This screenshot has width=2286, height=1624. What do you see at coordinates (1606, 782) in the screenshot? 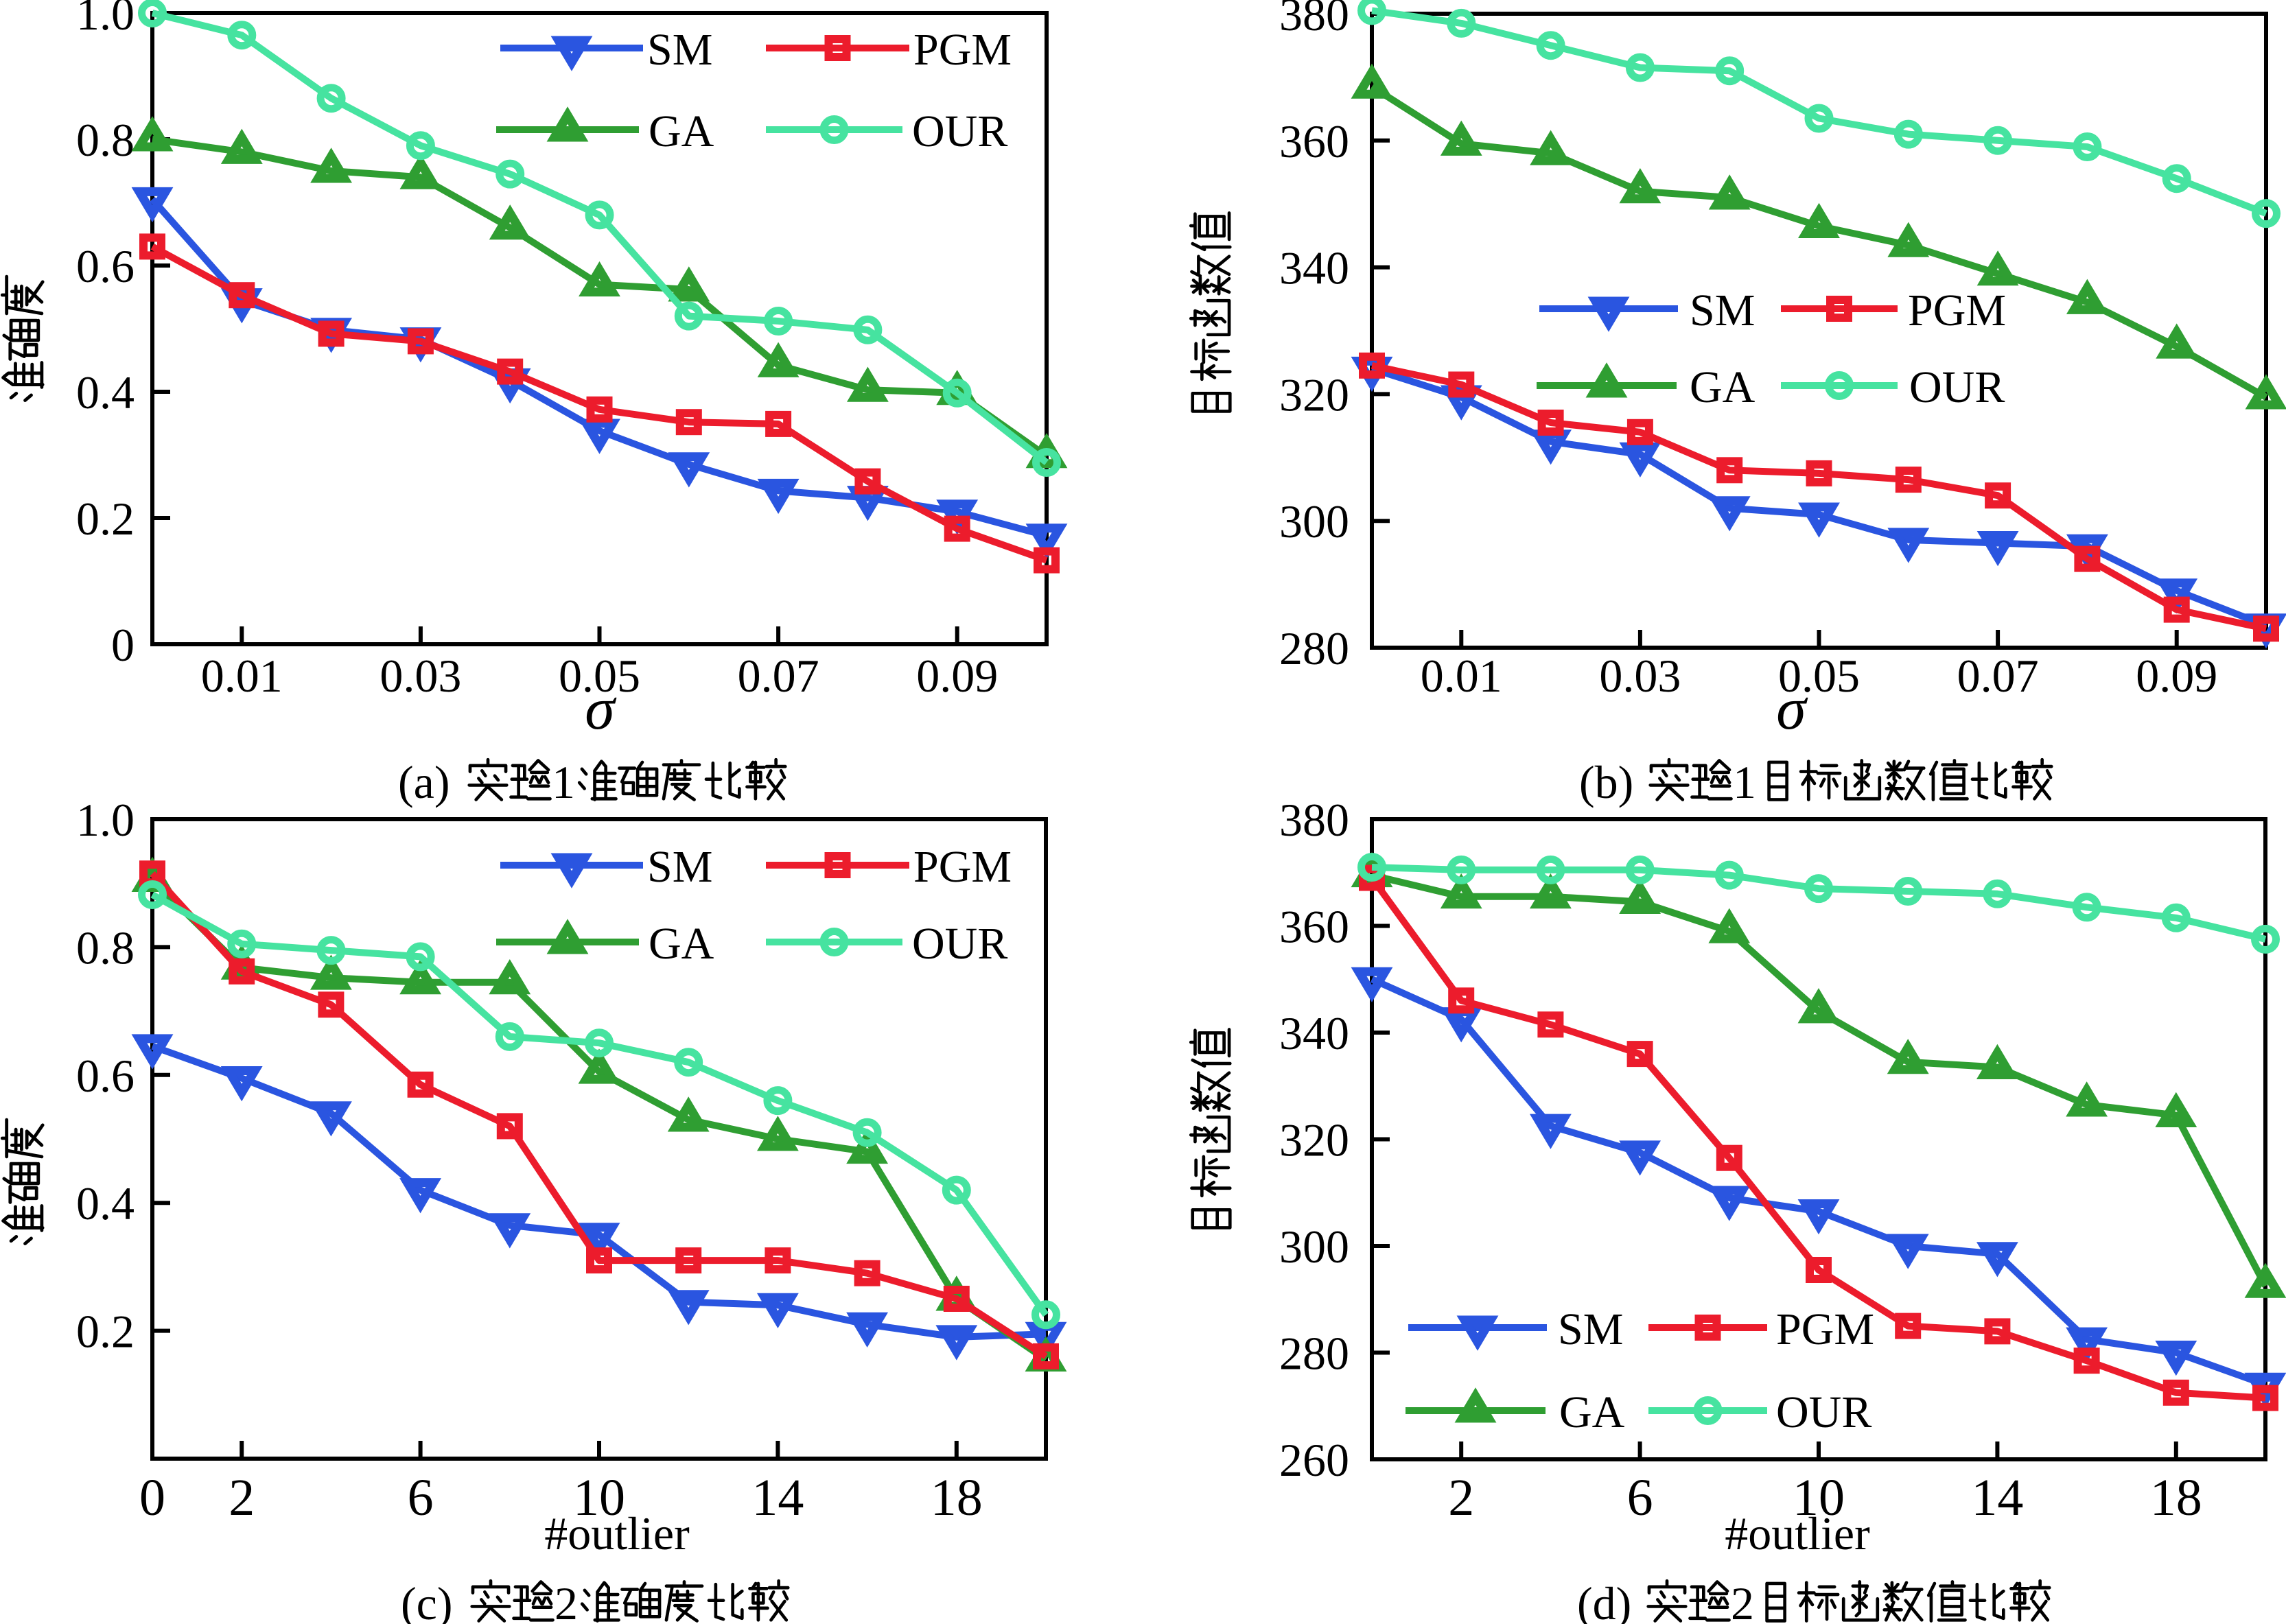
I see `svg-text: (b)` at bounding box center [1606, 782].